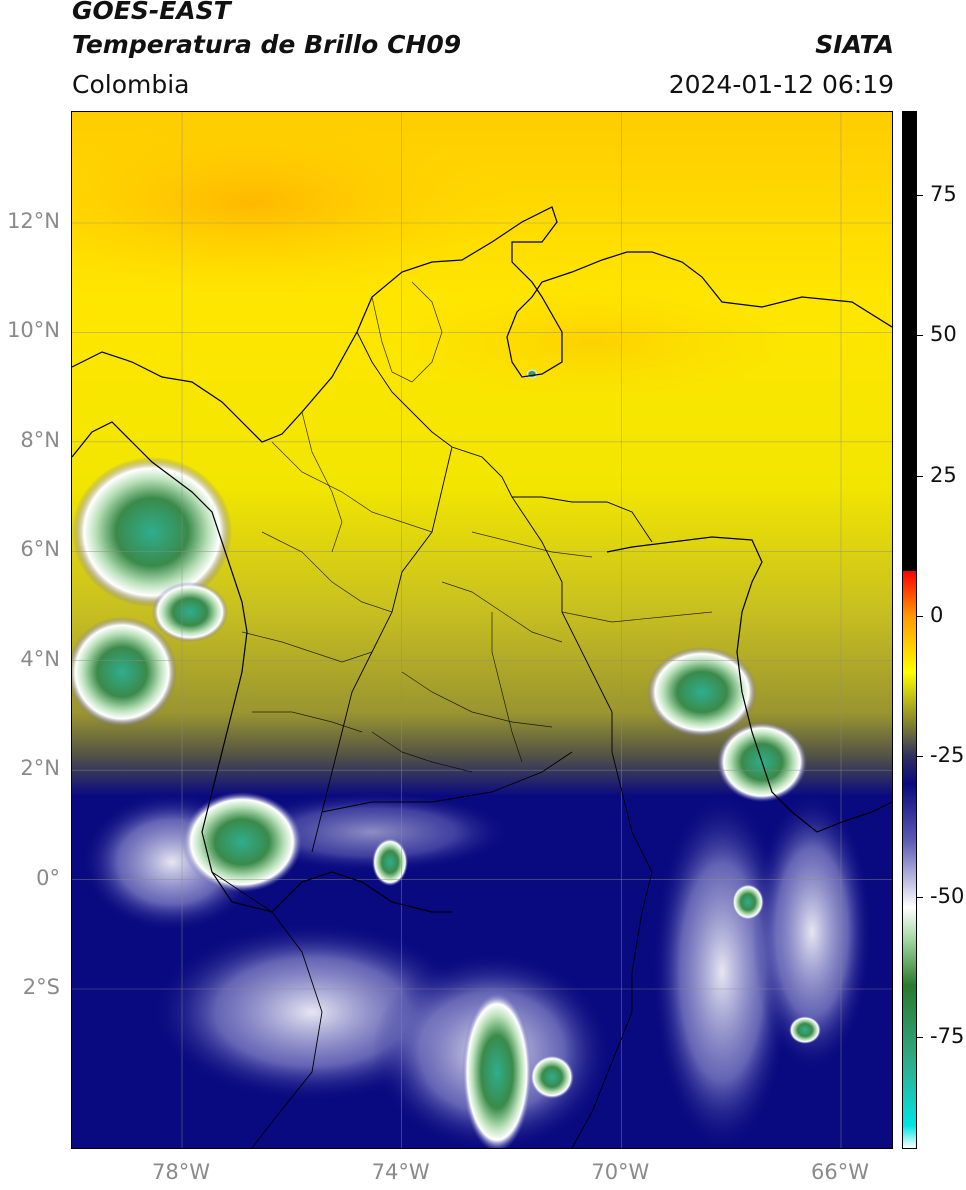  I want to click on latitude-tick-label: 4°N, so click(40, 658).